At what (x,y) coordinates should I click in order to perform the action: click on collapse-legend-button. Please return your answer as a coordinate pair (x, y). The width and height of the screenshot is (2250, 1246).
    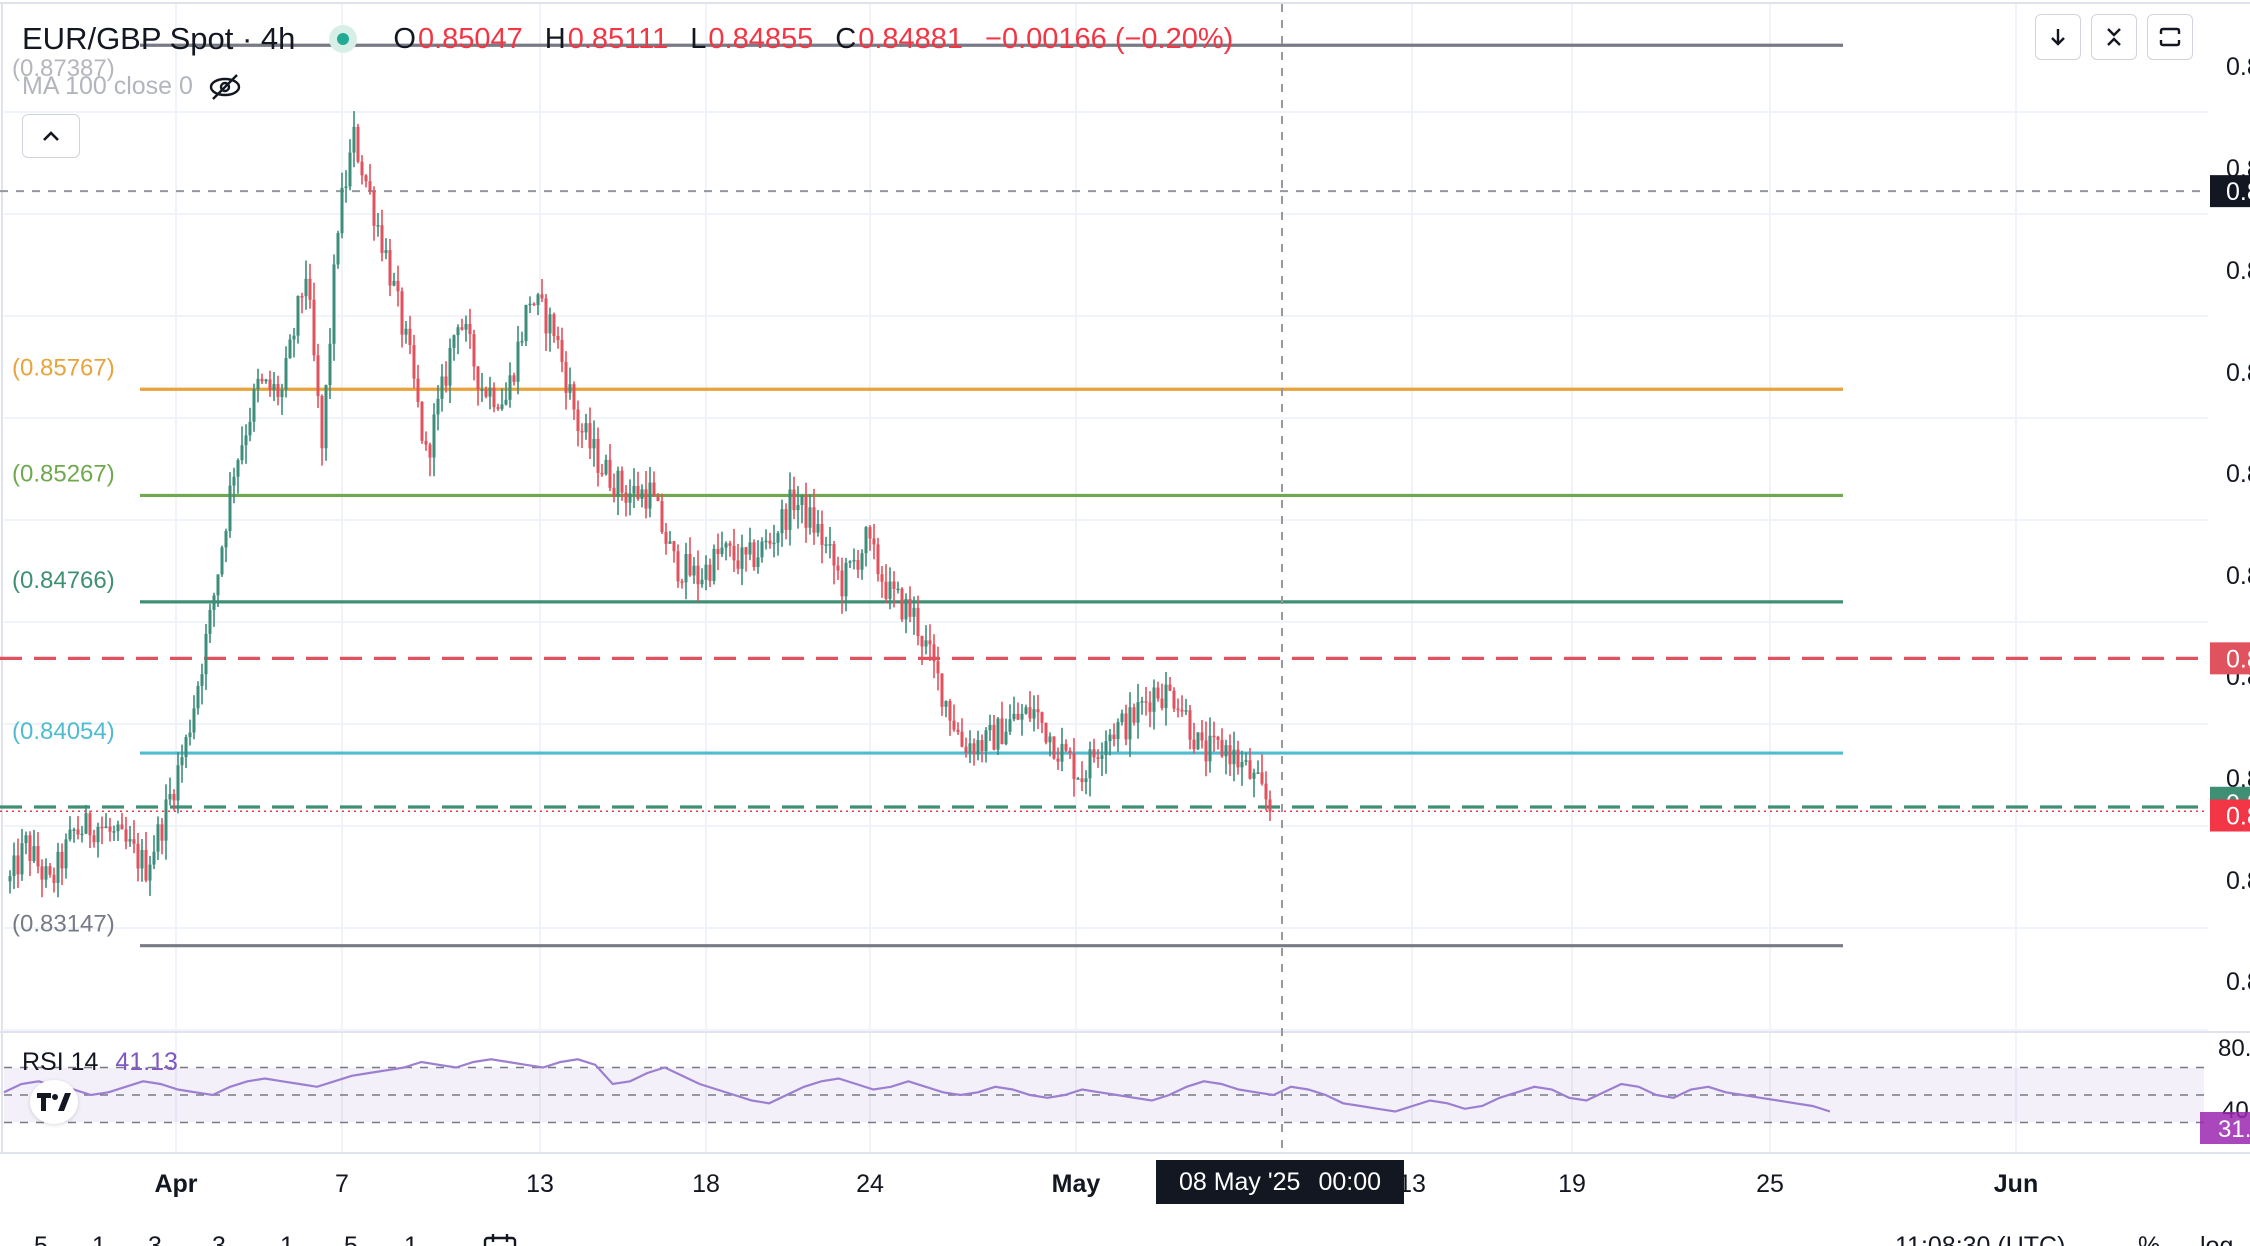
    Looking at the image, I should click on (51, 136).